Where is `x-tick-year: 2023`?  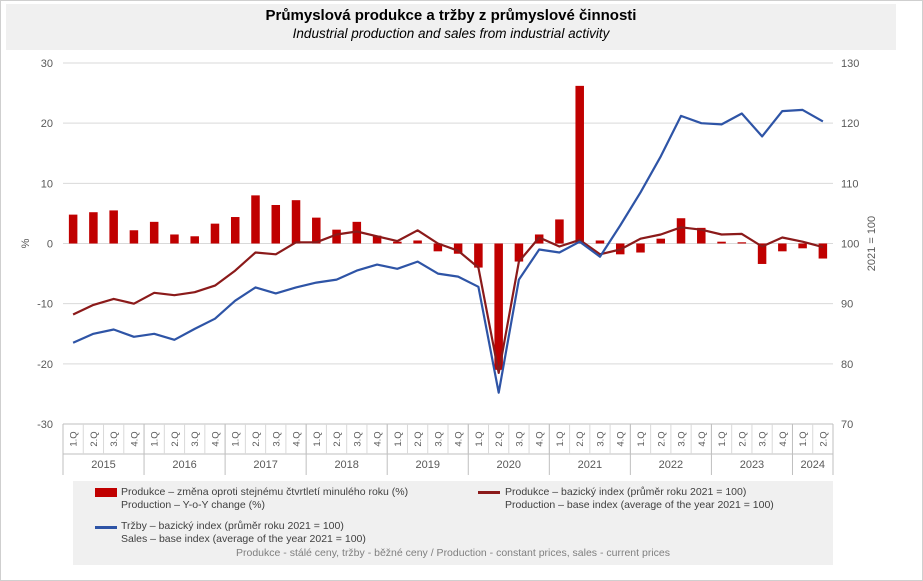 x-tick-year: 2023 is located at coordinates (752, 465).